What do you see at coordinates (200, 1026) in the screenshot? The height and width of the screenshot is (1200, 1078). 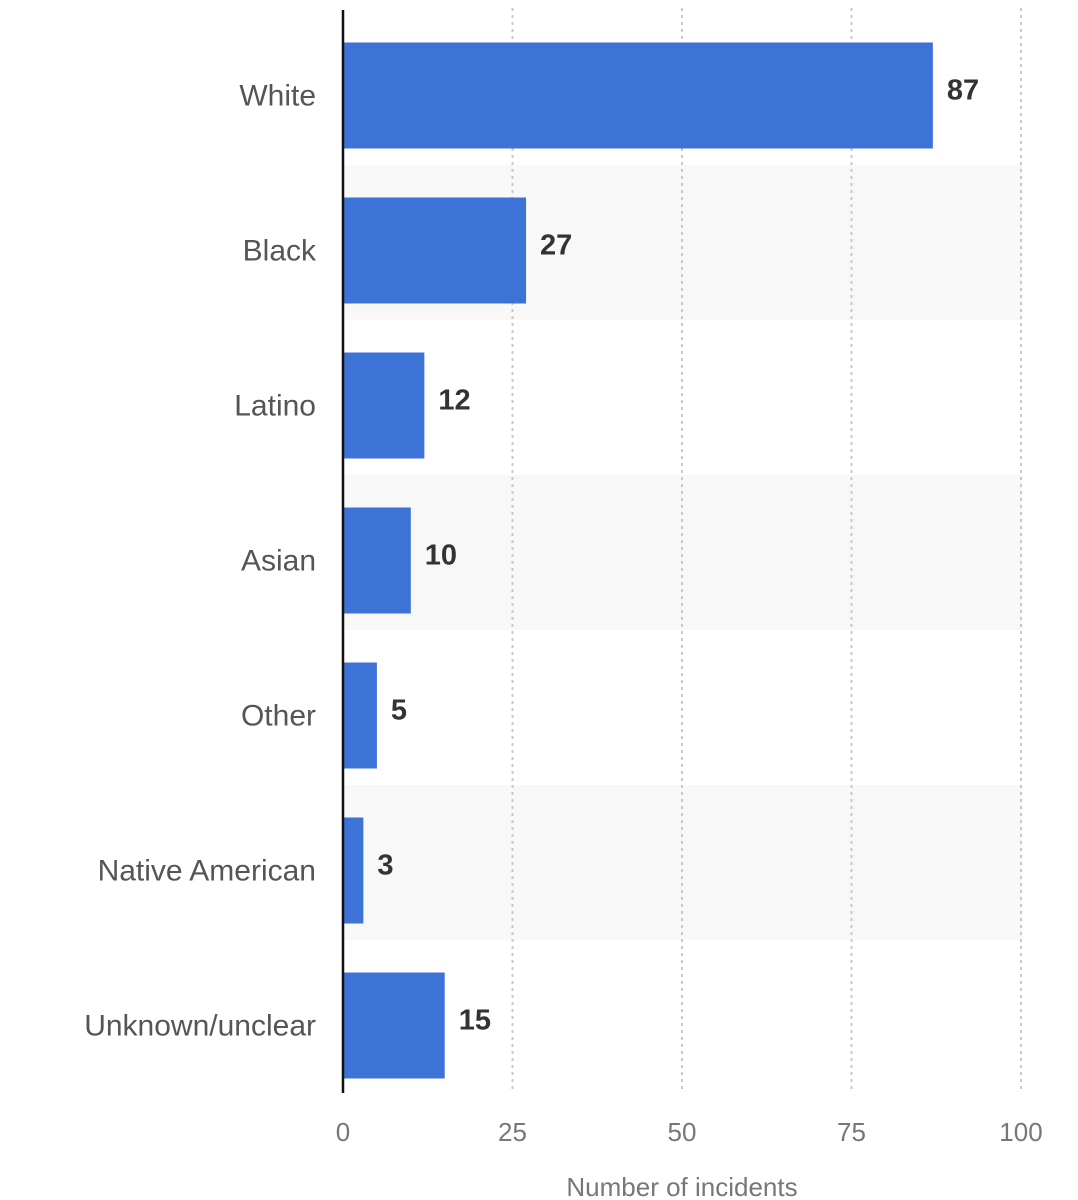 I see `category-label: Unknown/unclear` at bounding box center [200, 1026].